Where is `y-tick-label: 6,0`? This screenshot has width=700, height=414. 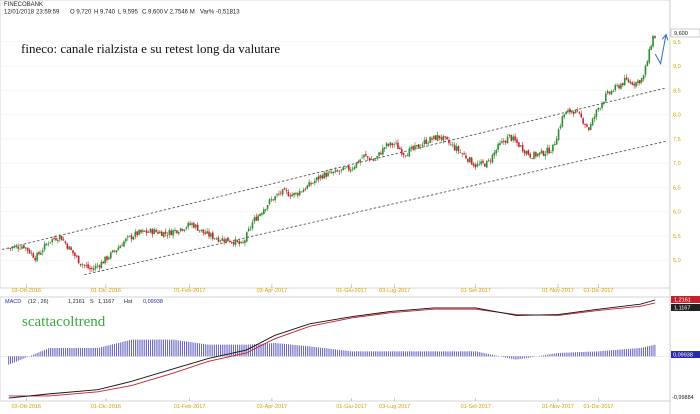 y-tick-label: 6,0 is located at coordinates (677, 213).